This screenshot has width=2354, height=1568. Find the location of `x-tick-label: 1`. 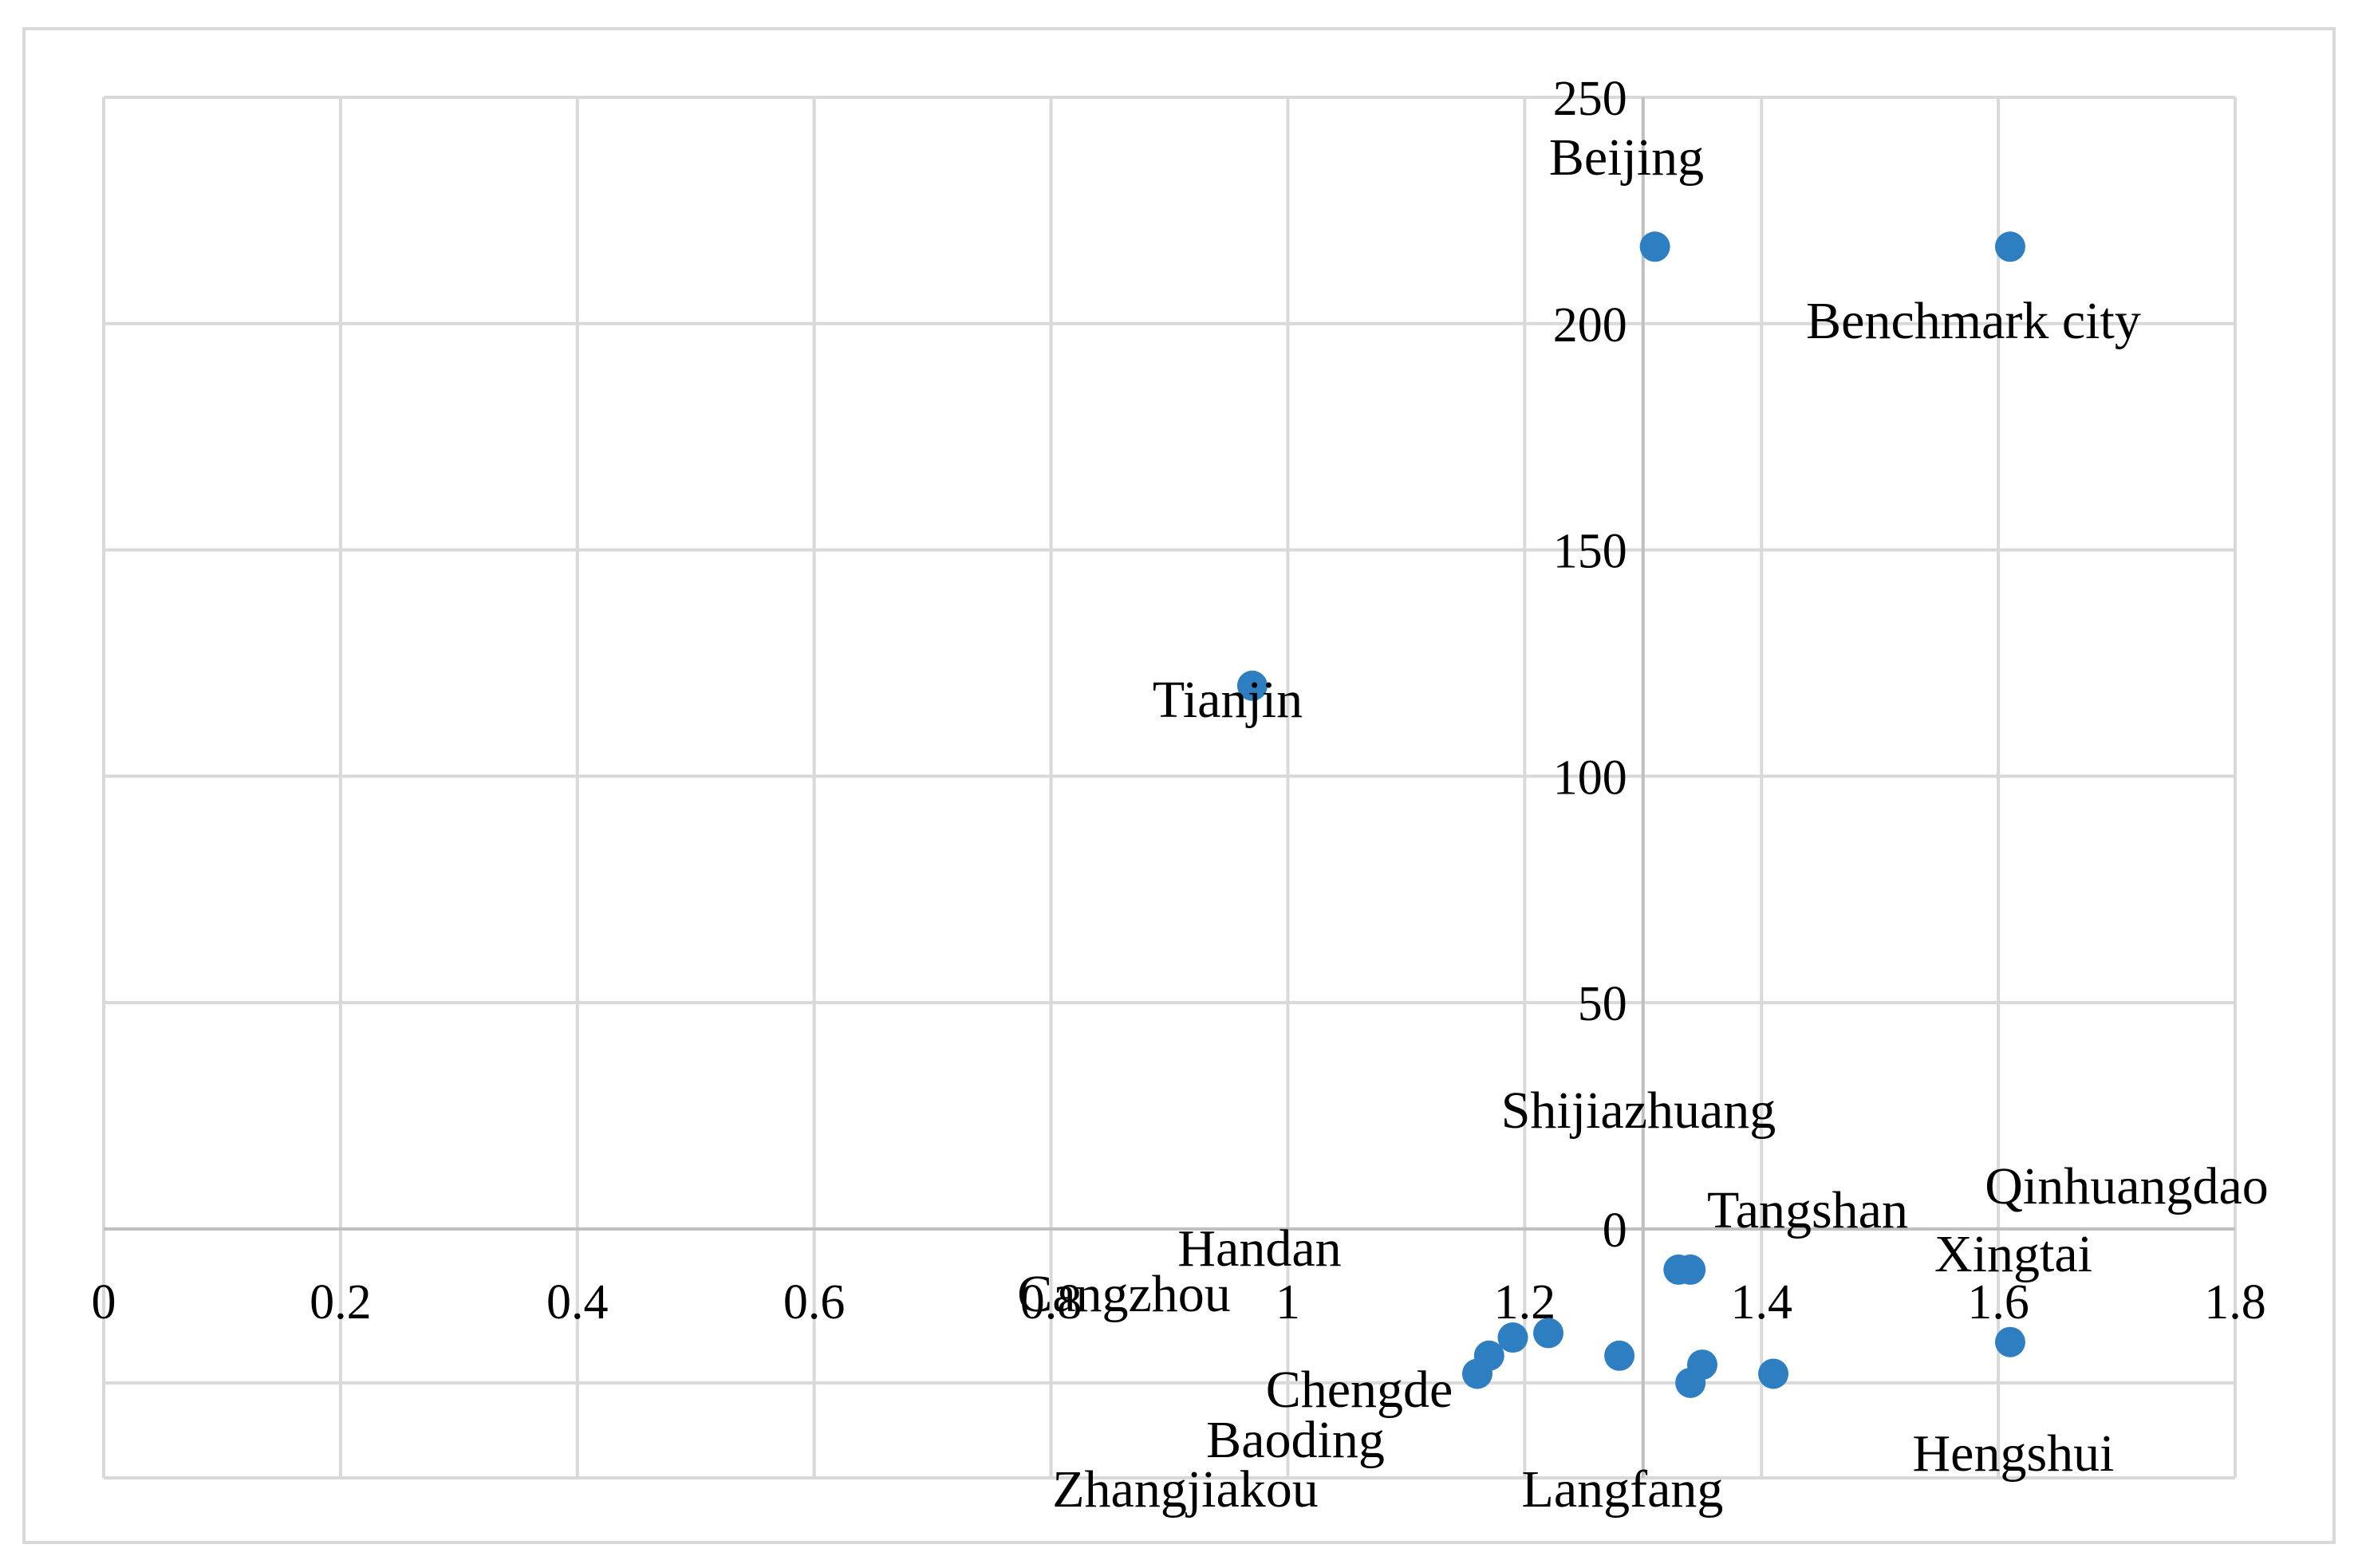

x-tick-label: 1 is located at coordinates (1288, 1302).